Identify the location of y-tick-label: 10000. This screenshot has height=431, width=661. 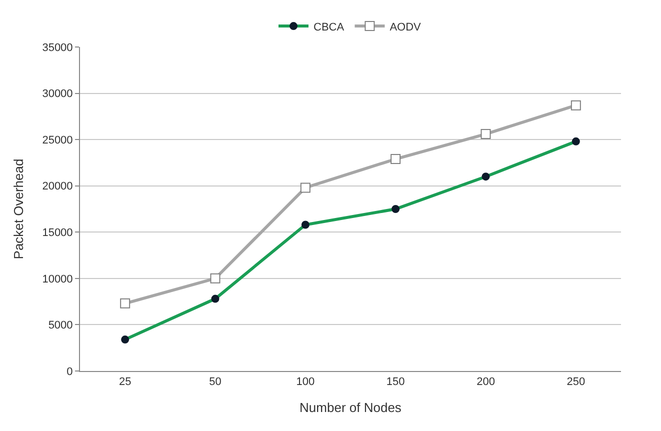
(57, 279).